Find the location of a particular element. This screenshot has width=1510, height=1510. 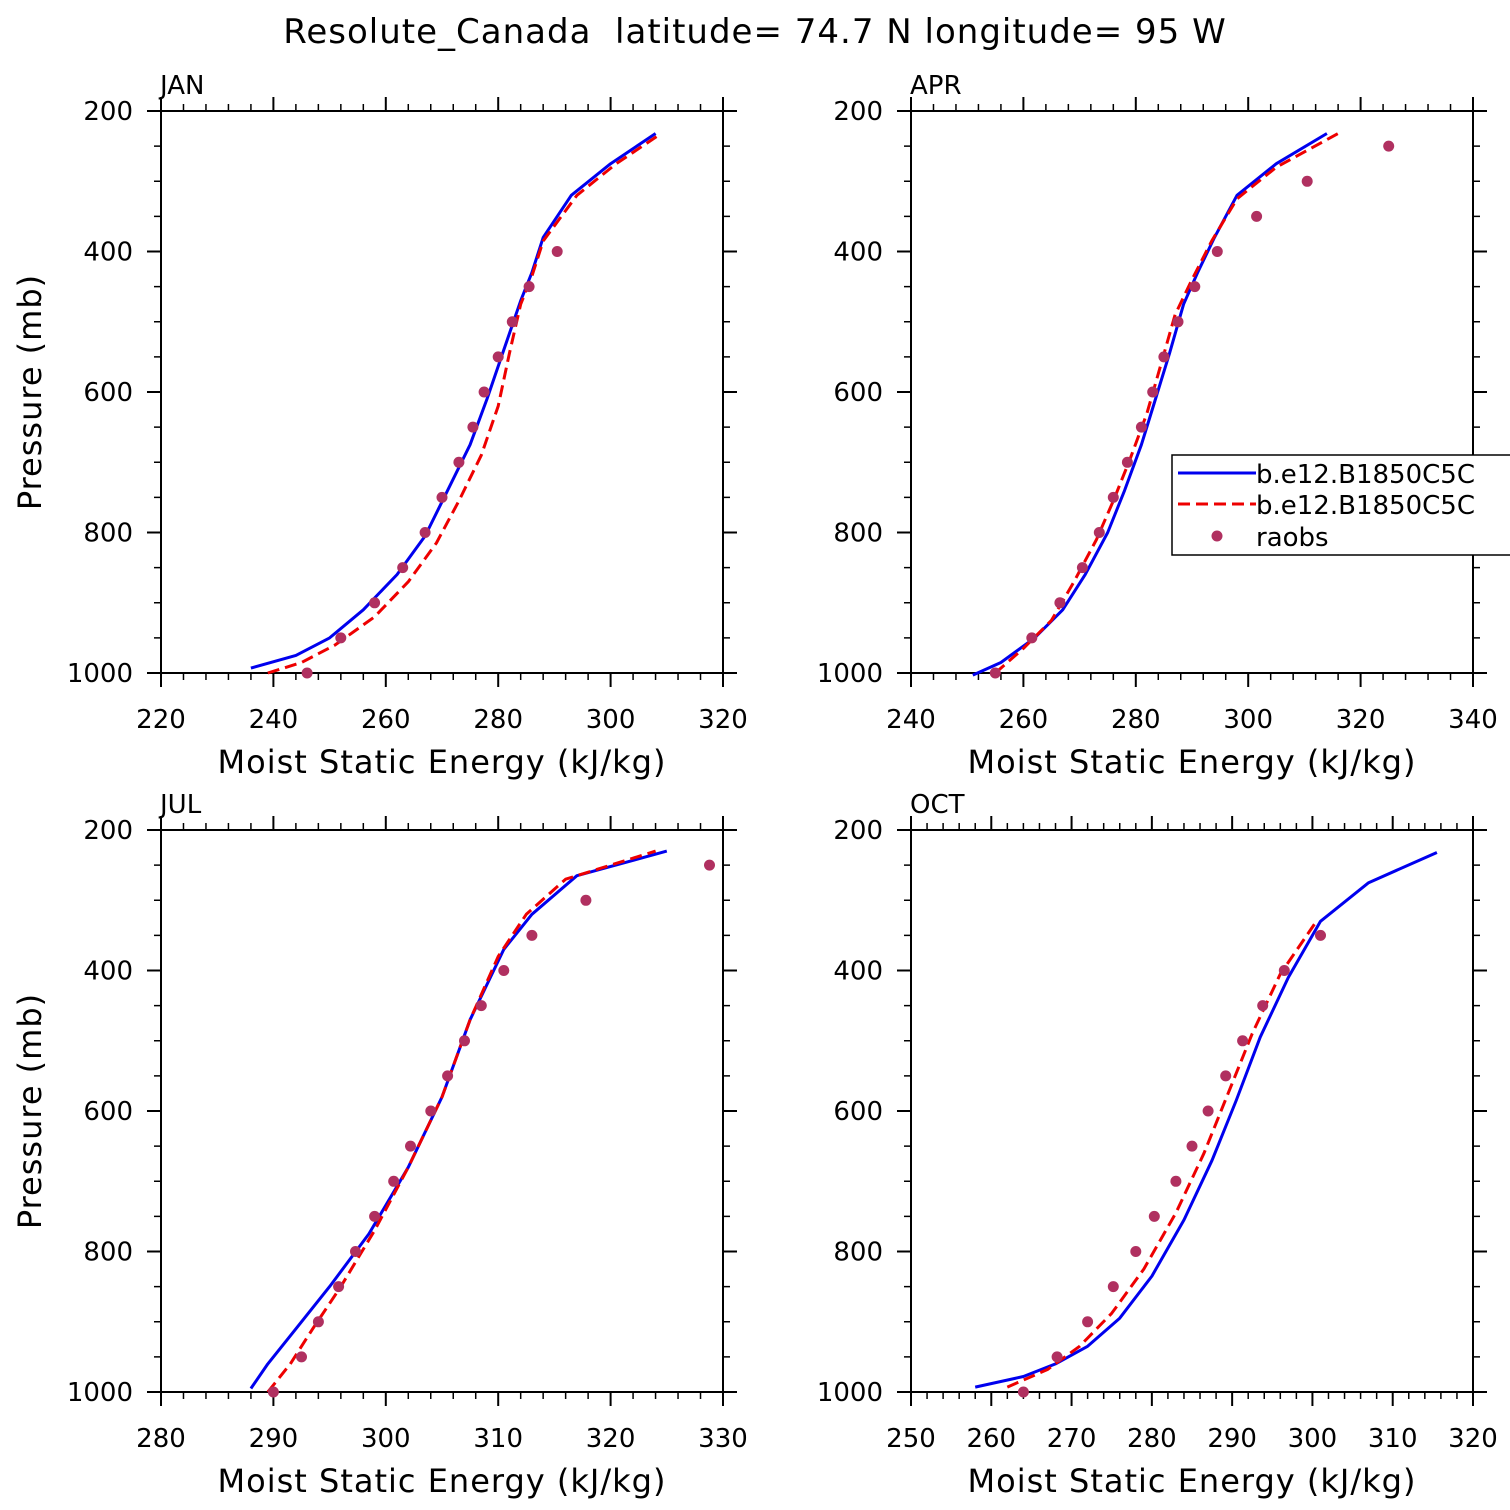

legend-swatch-obs is located at coordinates (1217, 536).